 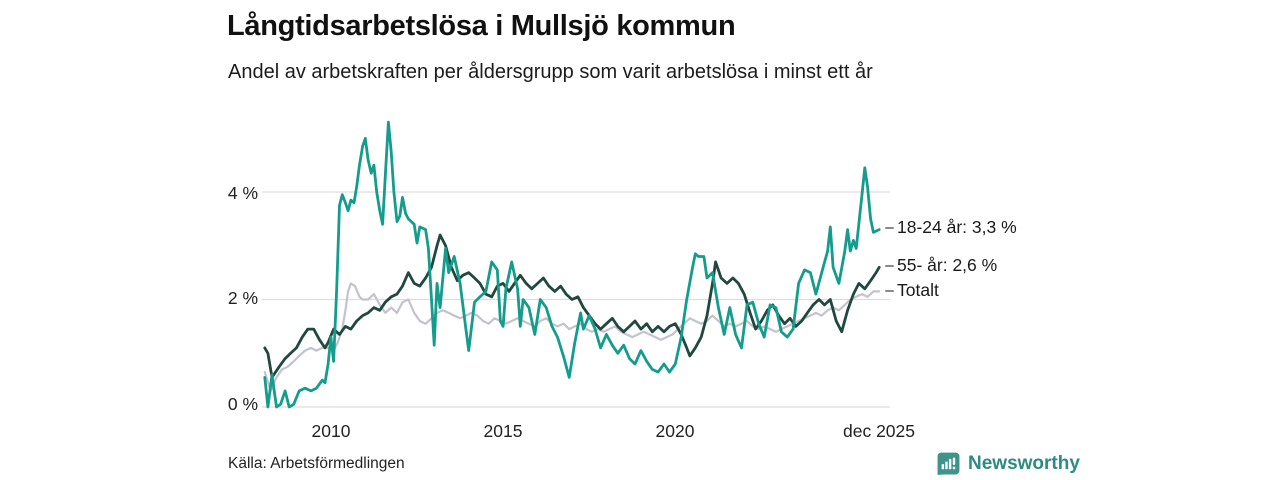 What do you see at coordinates (242, 298) in the screenshot?
I see `y-axis-tick-2: 2 %` at bounding box center [242, 298].